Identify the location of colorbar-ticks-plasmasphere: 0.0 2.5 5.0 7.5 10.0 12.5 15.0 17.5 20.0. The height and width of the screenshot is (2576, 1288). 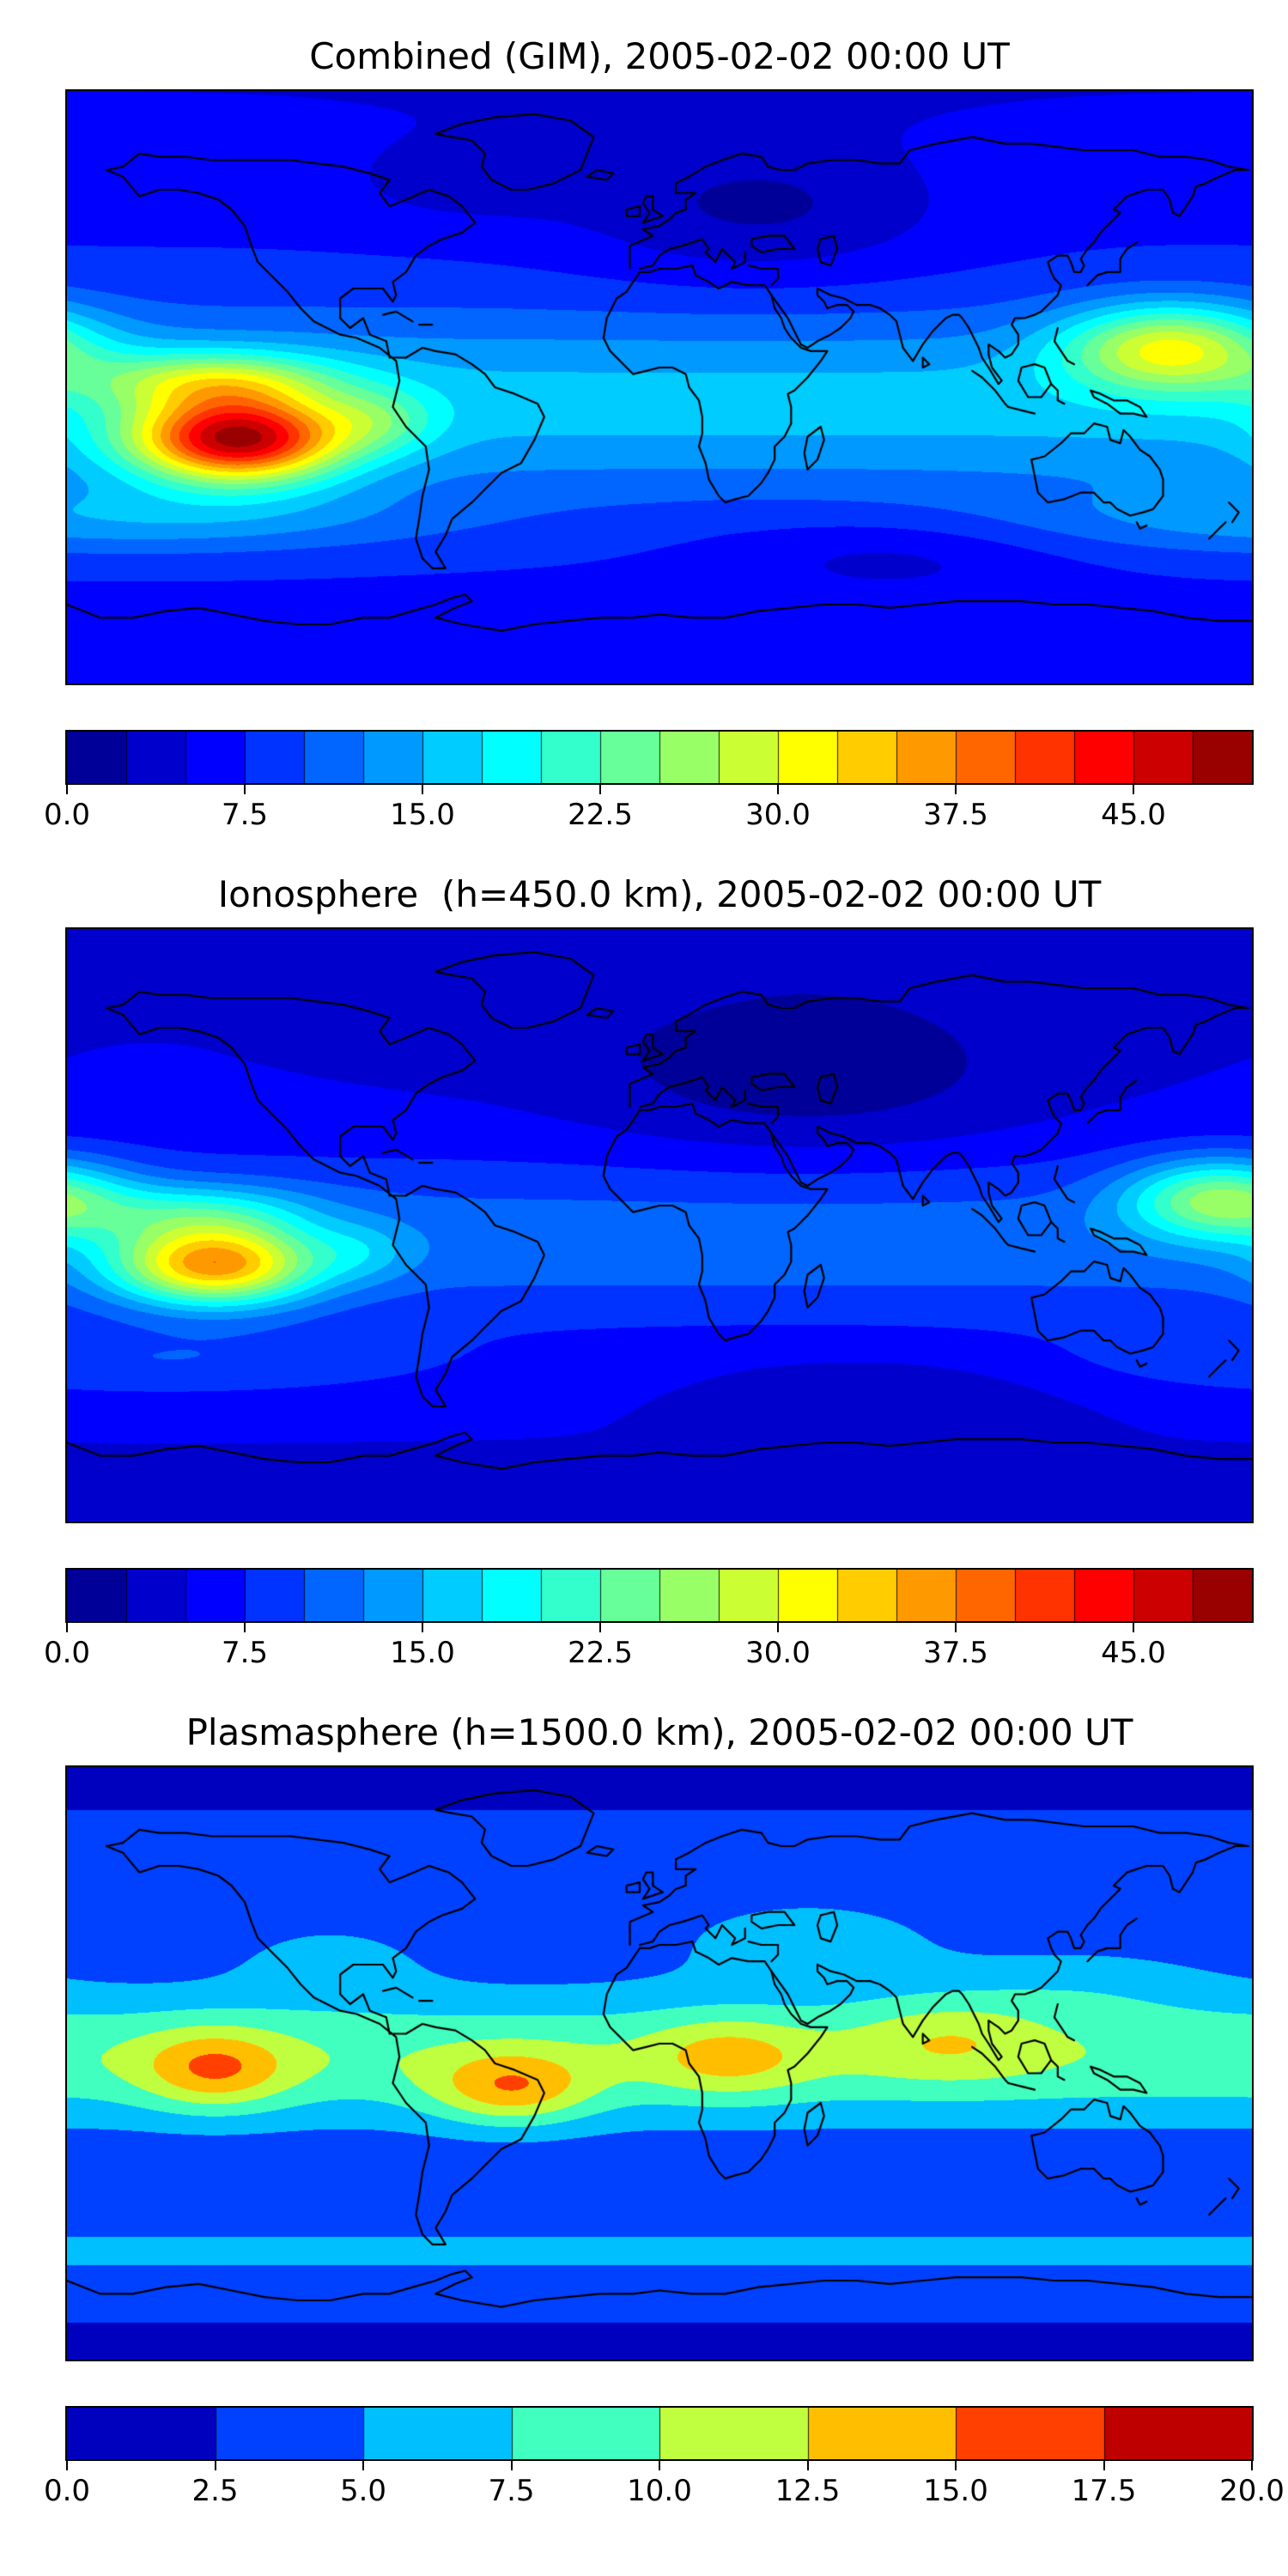
(664, 2487).